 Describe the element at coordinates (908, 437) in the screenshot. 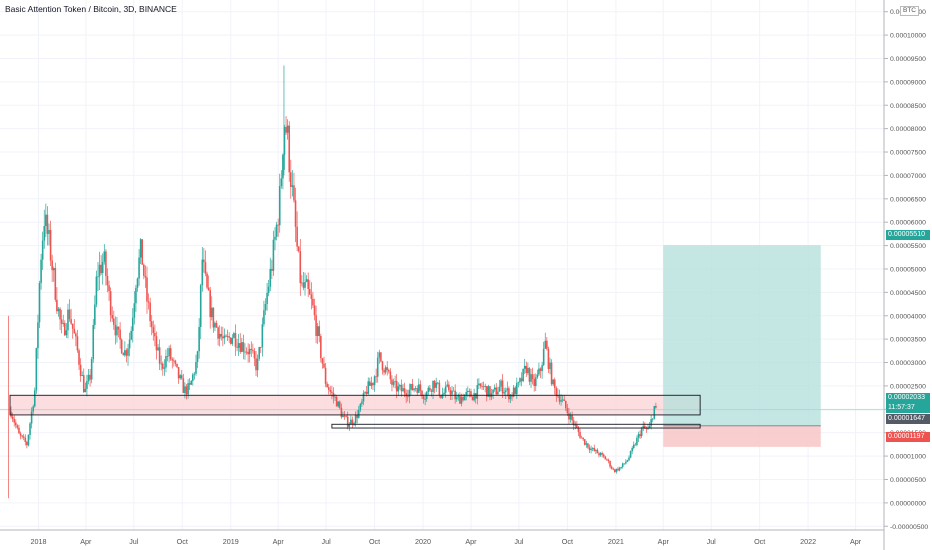

I see `stop-price-badge: 0.00001197` at that location.